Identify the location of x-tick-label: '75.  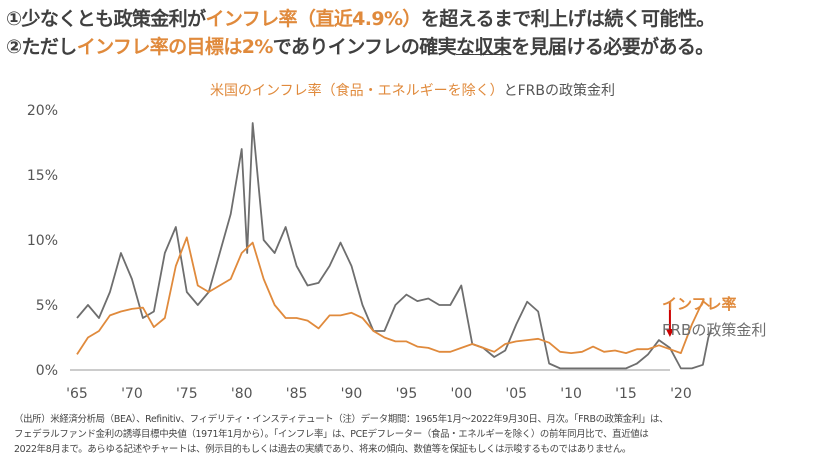
(187, 394).